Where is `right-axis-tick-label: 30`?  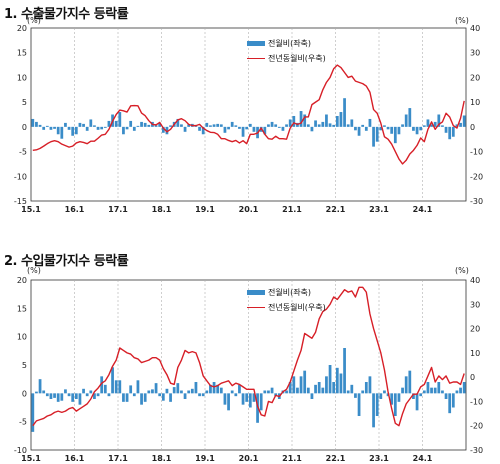 right-axis-tick-label: 30 is located at coordinates (475, 53).